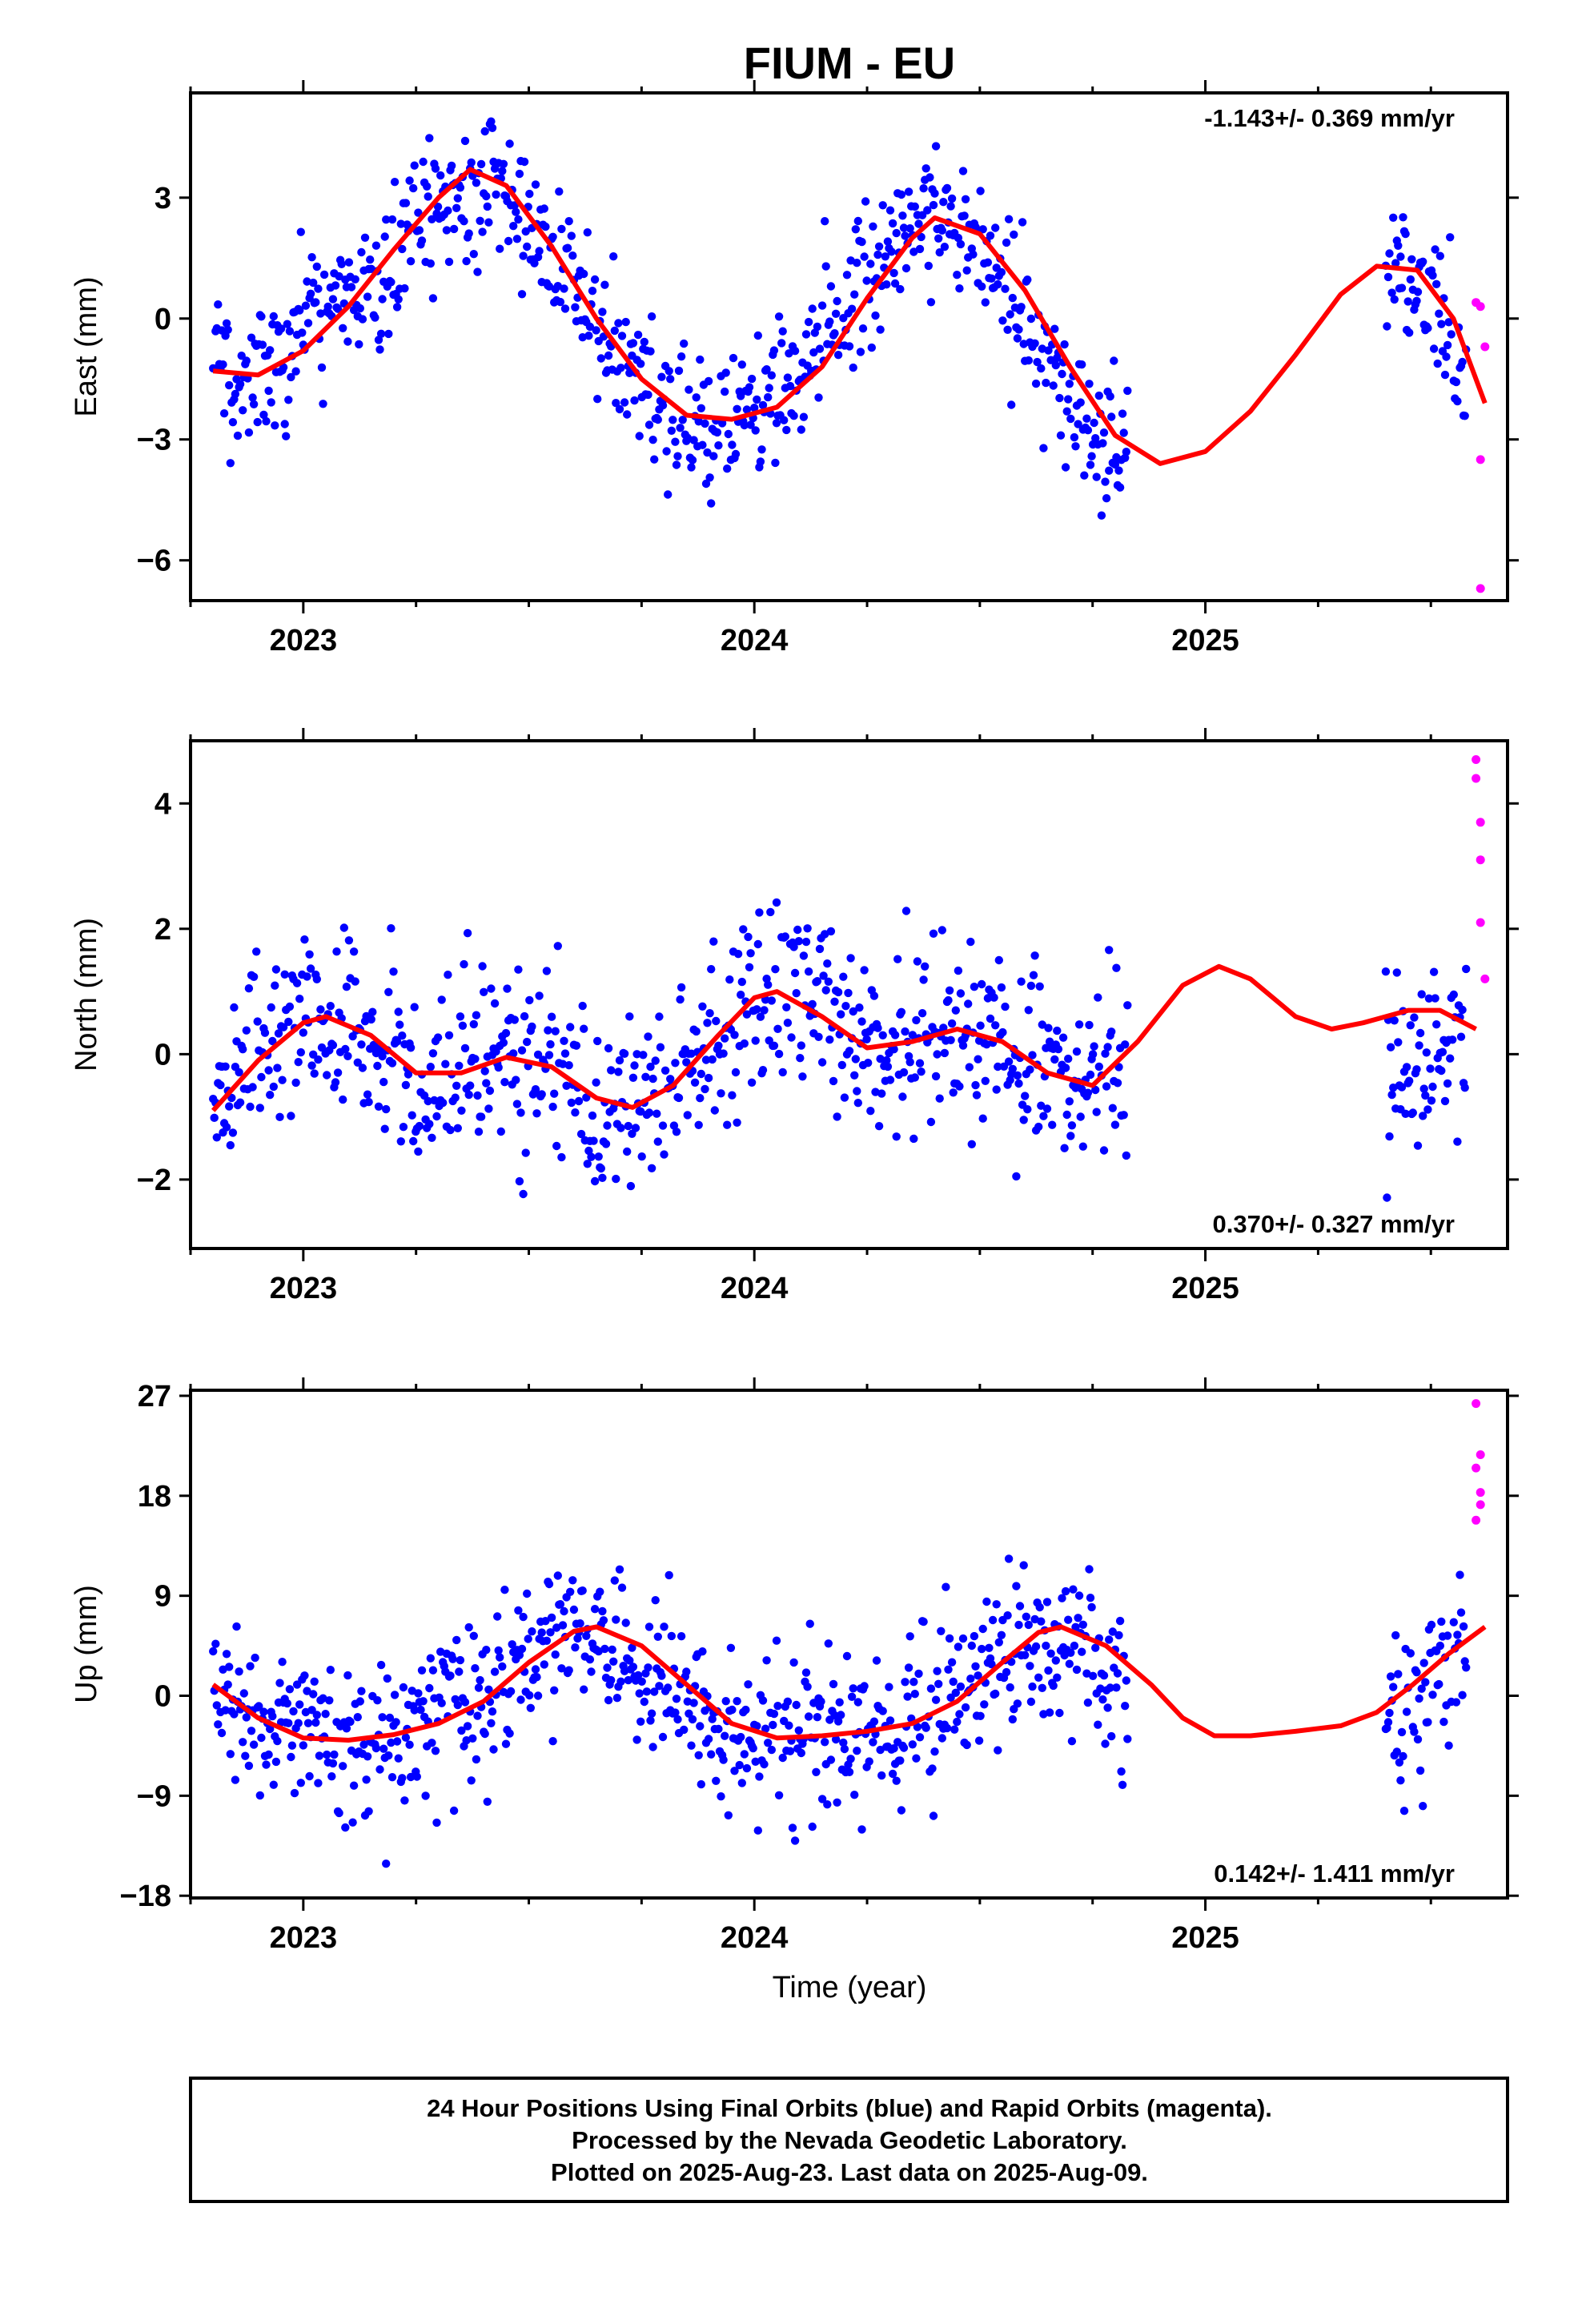  Describe the element at coordinates (1329, 118) in the screenshot. I see `rate-annotation: -1.143+/- 0.369 mm/yr` at that location.